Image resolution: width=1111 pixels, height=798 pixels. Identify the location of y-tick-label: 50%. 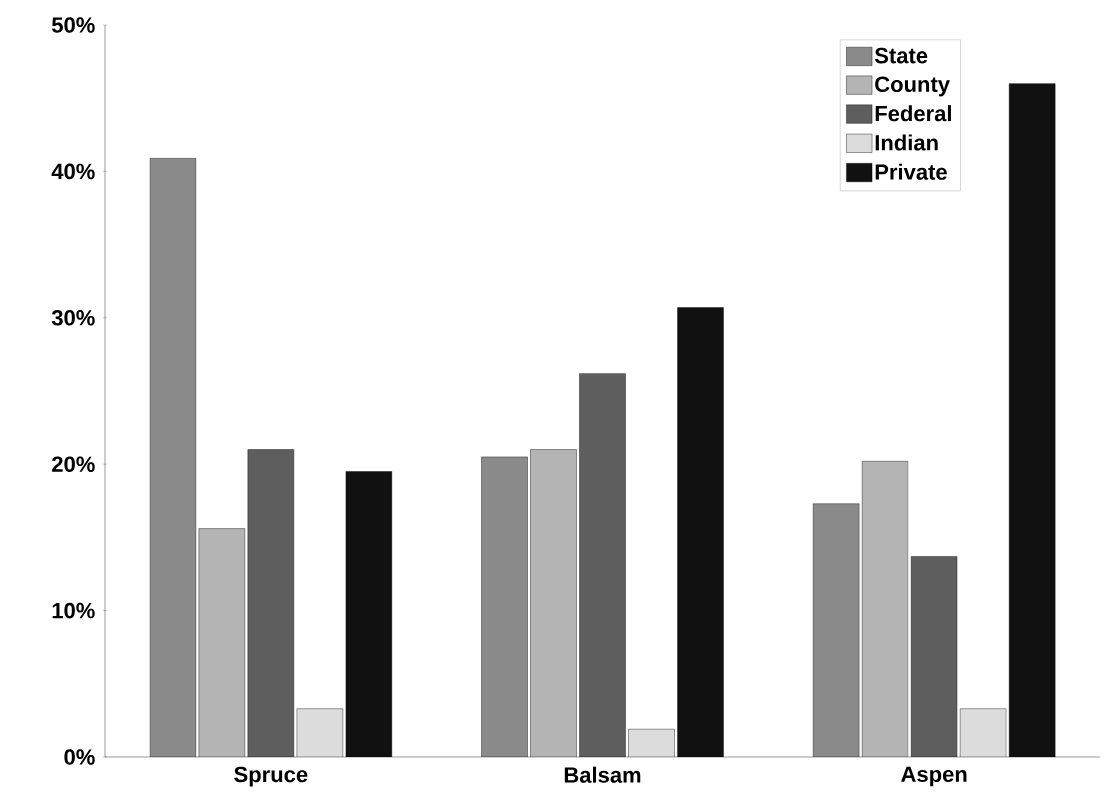
(73, 25).